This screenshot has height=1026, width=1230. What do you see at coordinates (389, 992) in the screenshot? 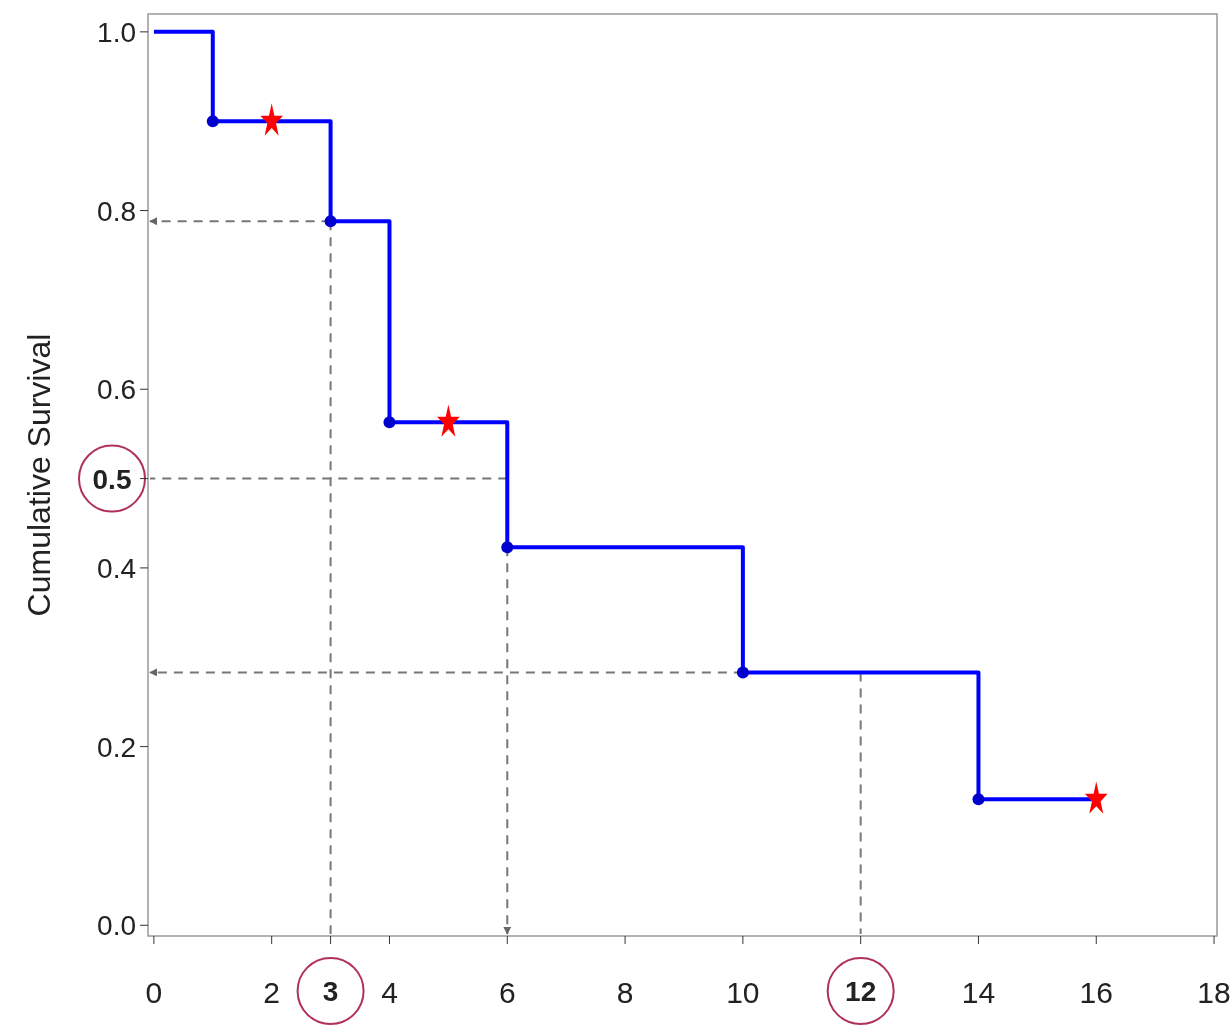
I see `x-tick-label: 4` at bounding box center [389, 992].